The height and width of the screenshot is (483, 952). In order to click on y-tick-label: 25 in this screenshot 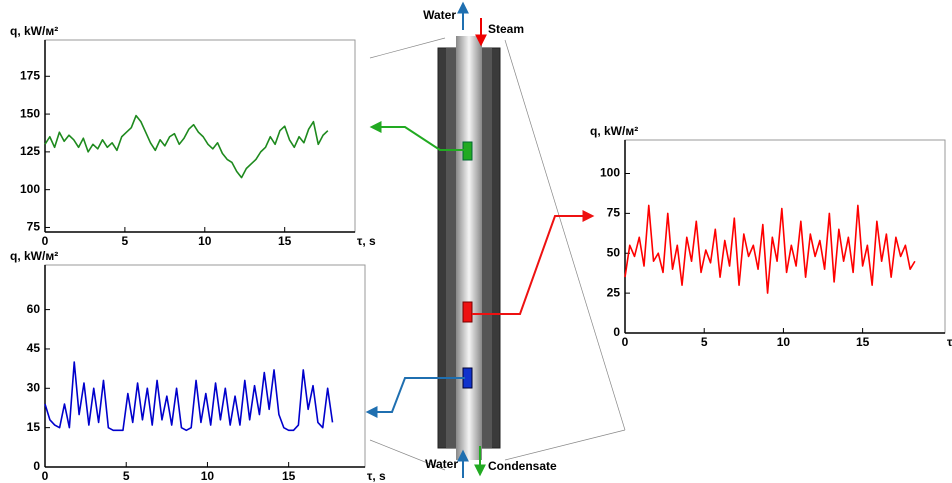, I will do `click(614, 292)`.